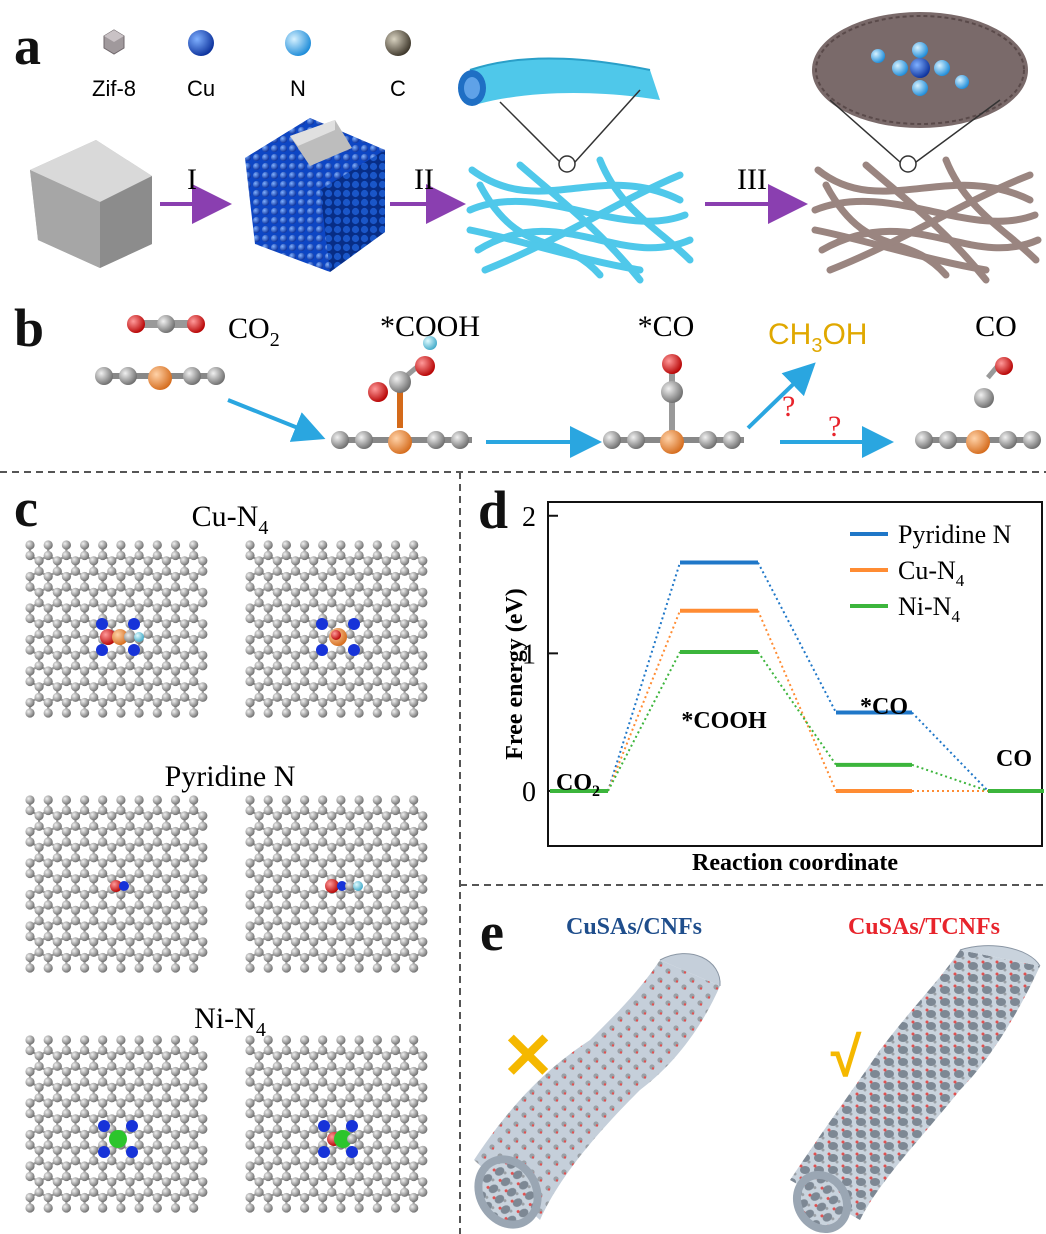 The image size is (1046, 1234). Describe the element at coordinates (230, 519) in the screenshot. I see `cu-n4-title: Cu-N4` at that location.